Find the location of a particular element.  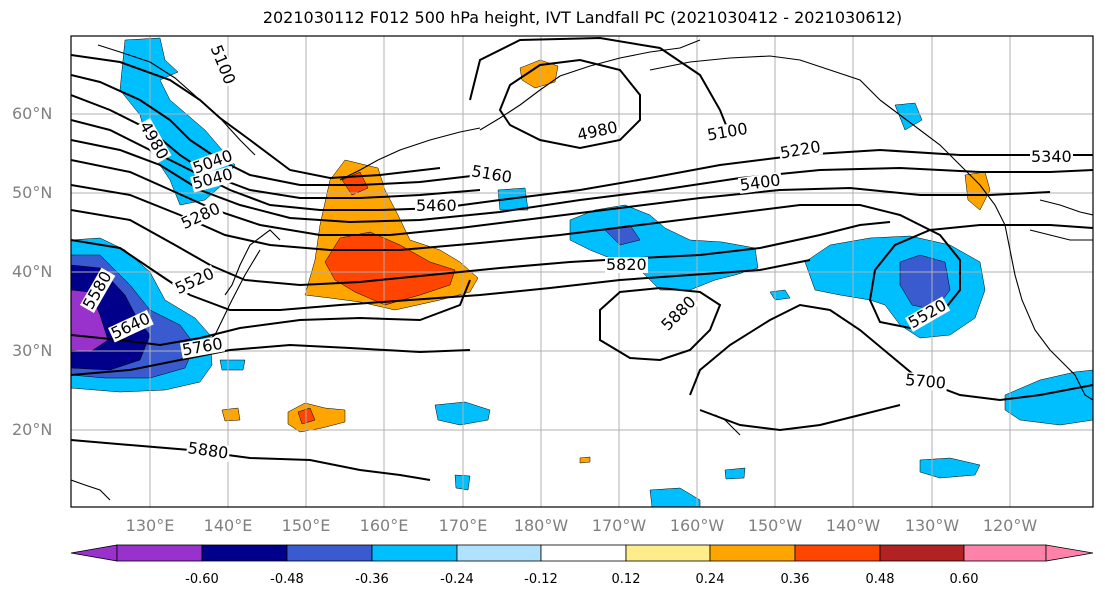

contour-label: 5340 is located at coordinates (1051, 156).